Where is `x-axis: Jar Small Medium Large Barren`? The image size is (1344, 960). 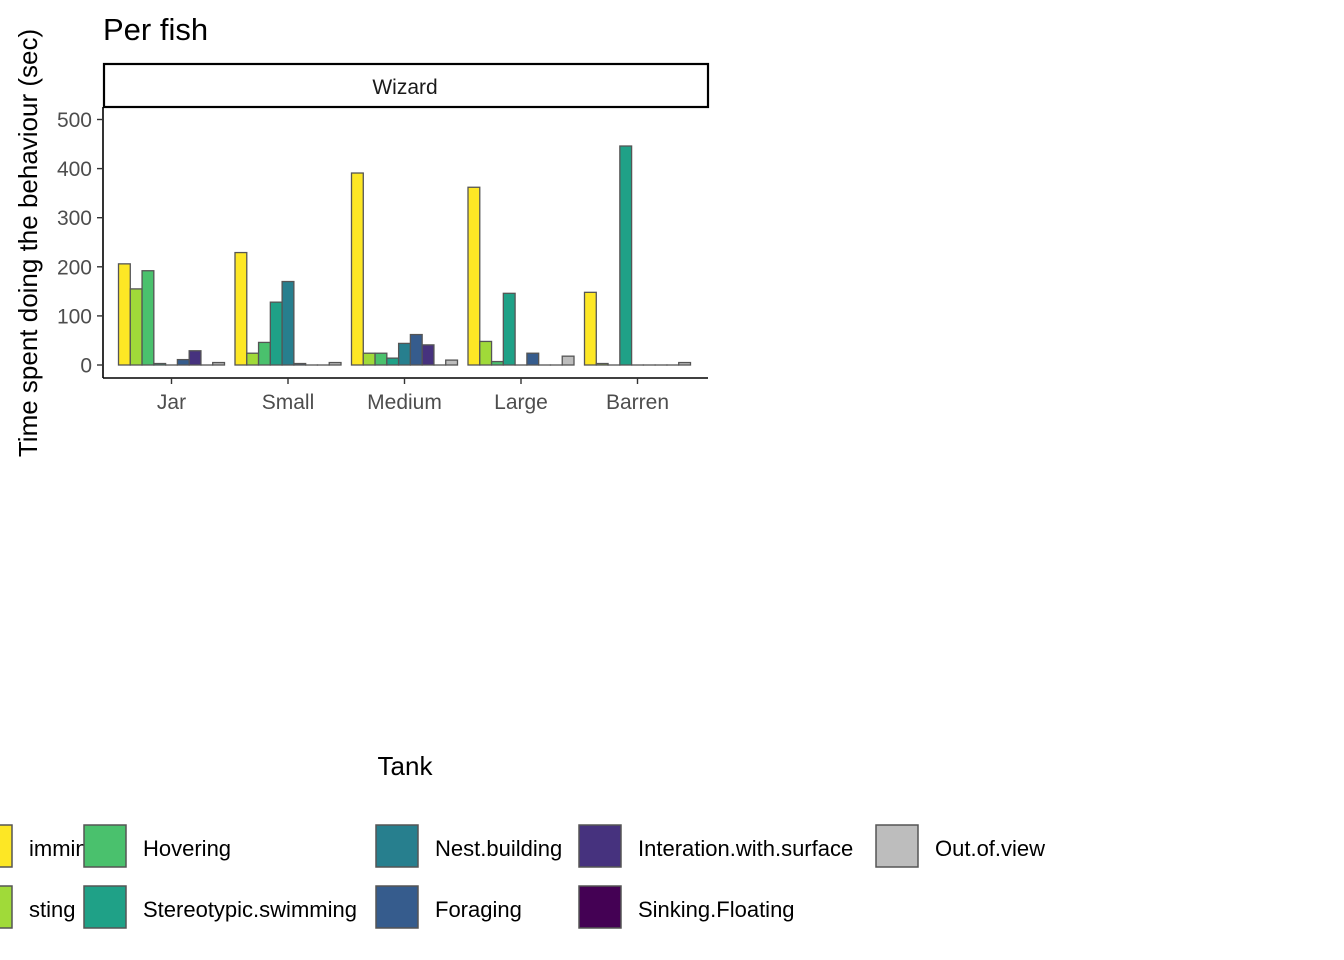
x-axis: Jar Small Medium Large Barren is located at coordinates (405, 395).